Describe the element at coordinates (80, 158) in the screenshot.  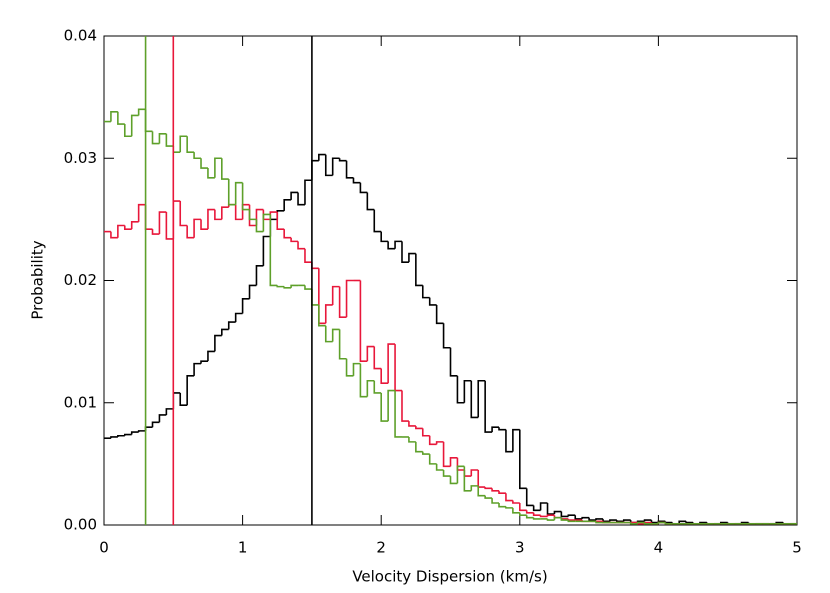
I see `y-tick-label: 0.03` at that location.